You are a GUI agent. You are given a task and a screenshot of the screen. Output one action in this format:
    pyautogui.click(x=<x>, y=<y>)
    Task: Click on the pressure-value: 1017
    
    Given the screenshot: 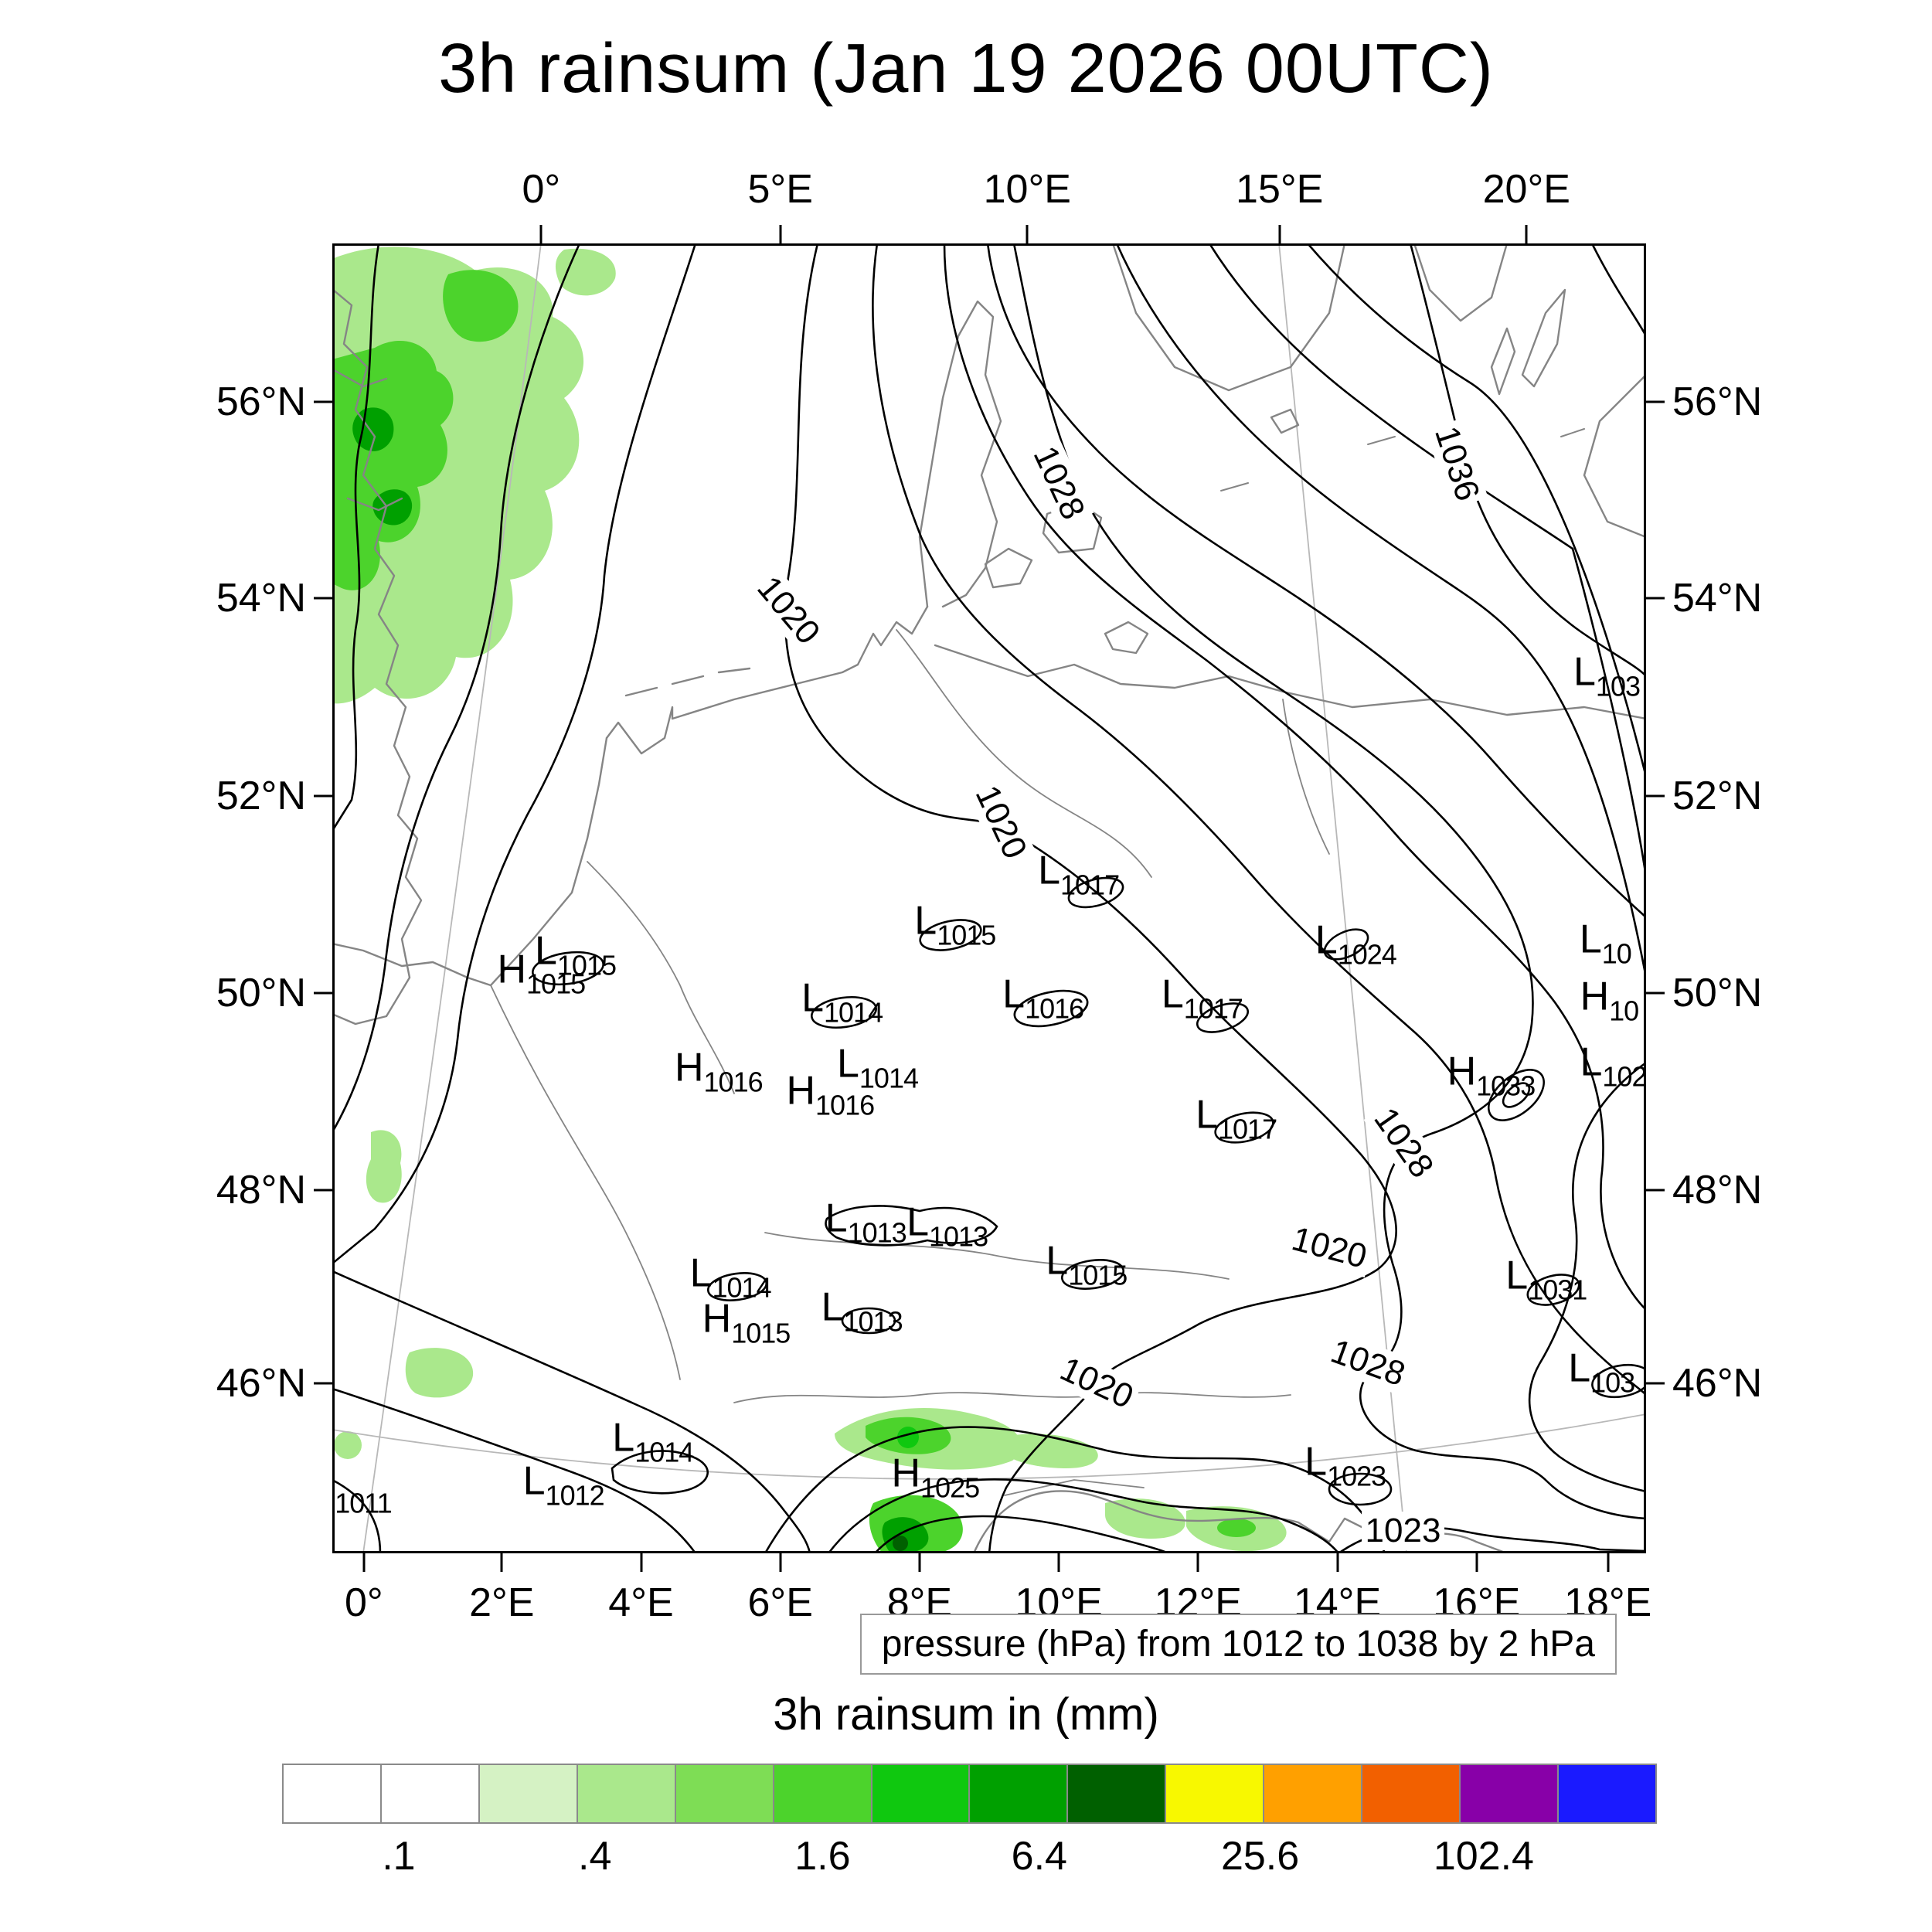 What is the action you would take?
    pyautogui.click(x=1090, y=885)
    